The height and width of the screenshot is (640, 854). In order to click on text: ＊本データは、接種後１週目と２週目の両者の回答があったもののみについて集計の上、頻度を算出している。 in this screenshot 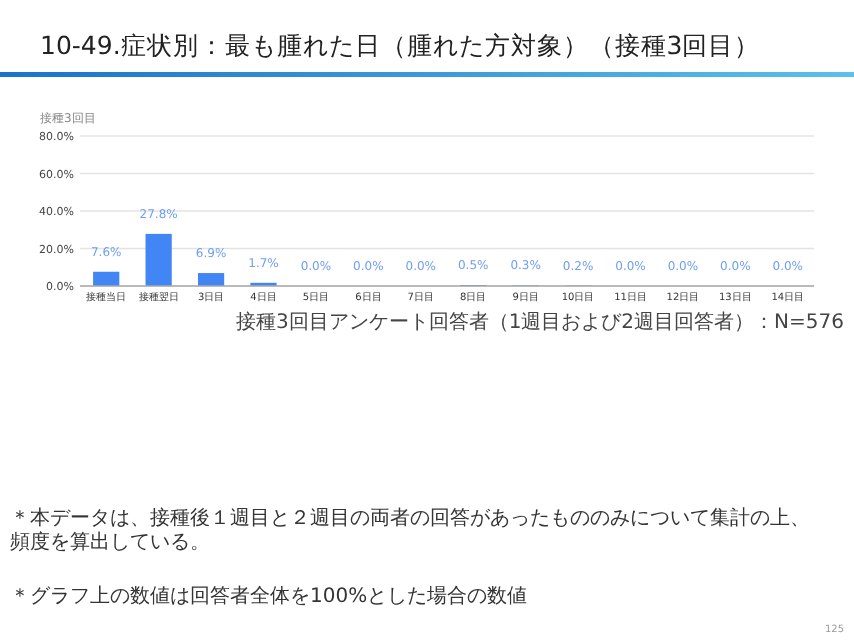, I will do `click(410, 530)`.